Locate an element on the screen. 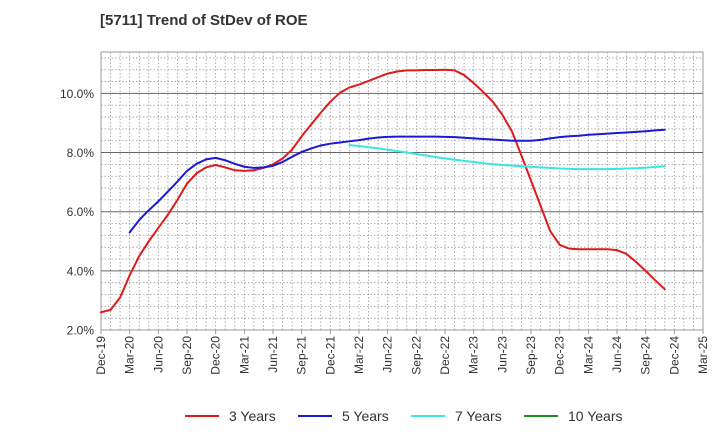 The image size is (720, 440). x-tick-label: Mar-24 is located at coordinates (588, 355).